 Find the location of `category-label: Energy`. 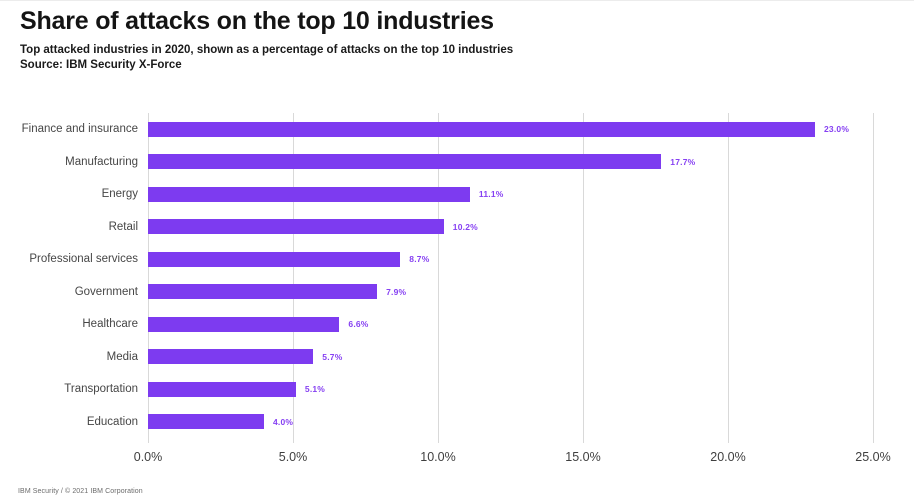

category-label: Energy is located at coordinates (119, 194).